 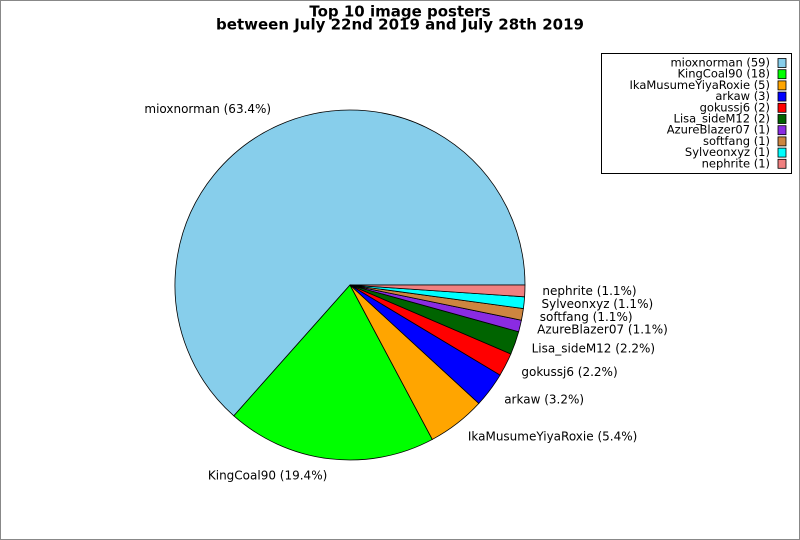 I want to click on legend-label: Lisa_sideM12 (2), so click(x=722, y=119).